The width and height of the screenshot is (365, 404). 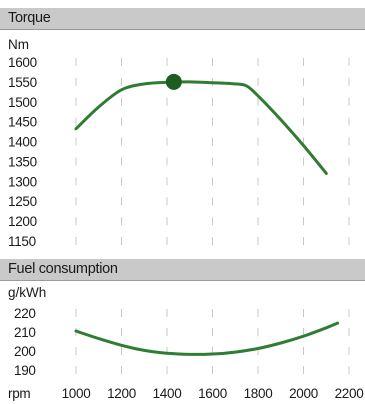 What do you see at coordinates (167, 393) in the screenshot?
I see `x-tick-label: 1400` at bounding box center [167, 393].